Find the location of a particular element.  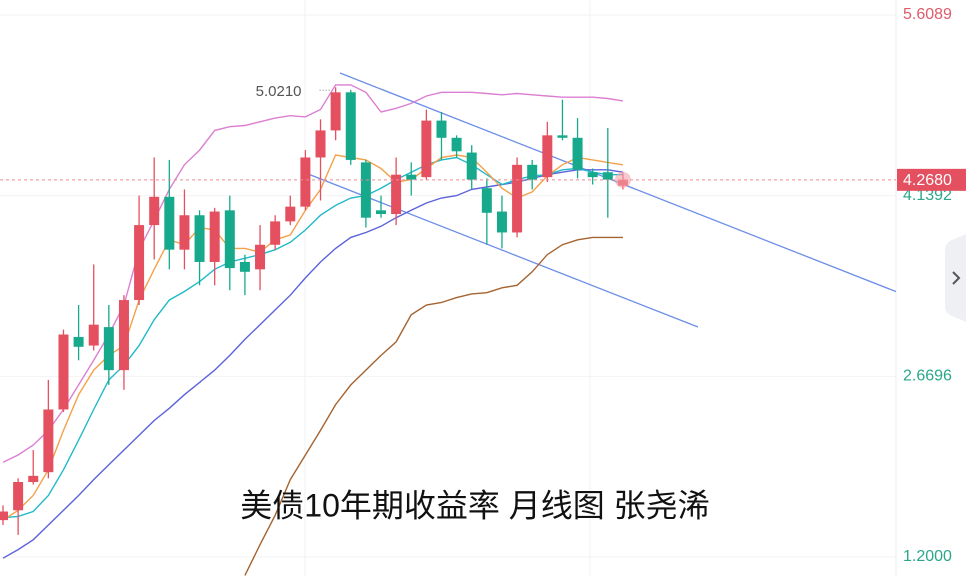

expand-arrow is located at coordinates (956, 278).